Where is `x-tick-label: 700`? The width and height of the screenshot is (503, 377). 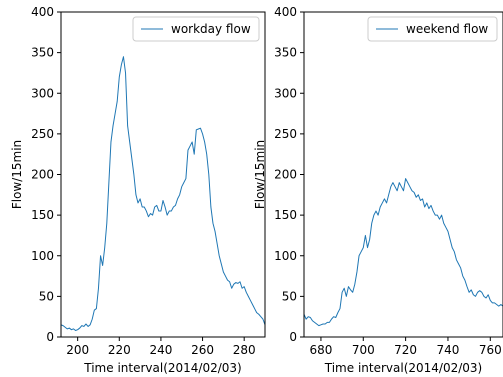 x-tick-label: 700 is located at coordinates (363, 350).